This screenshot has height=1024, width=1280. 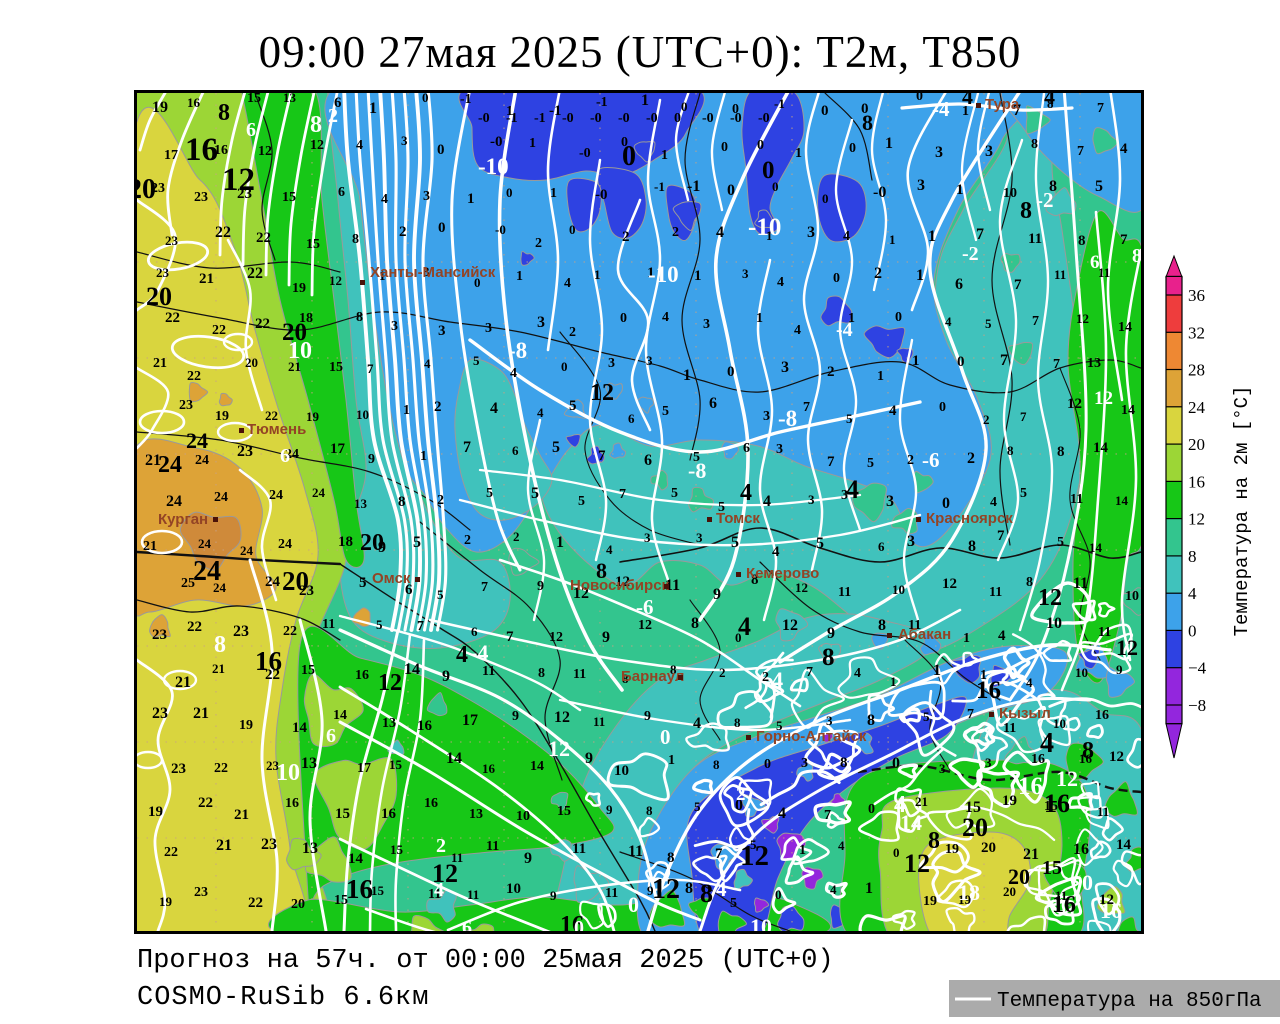 I want to click on svg-text: -4, so click(x=941, y=109).